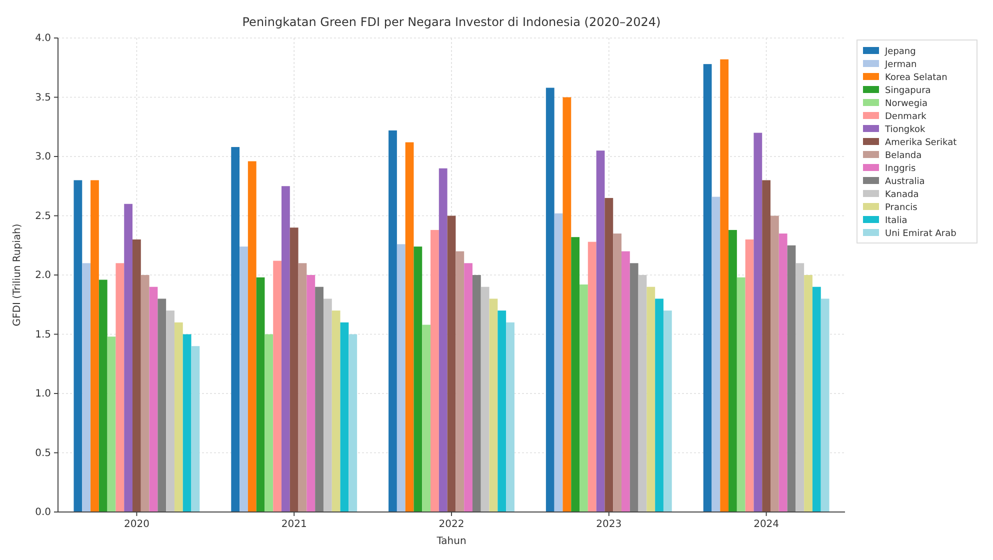 The image size is (993, 560). What do you see at coordinates (905, 130) in the screenshot?
I see `legend-label: Tiongkok` at bounding box center [905, 130].